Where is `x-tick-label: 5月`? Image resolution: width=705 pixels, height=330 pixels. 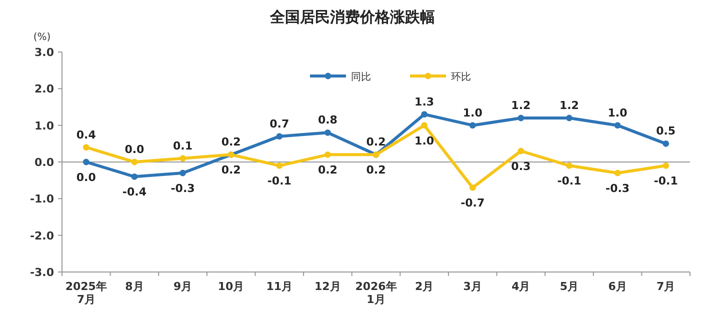 x-tick-label: 5月 is located at coordinates (569, 286).